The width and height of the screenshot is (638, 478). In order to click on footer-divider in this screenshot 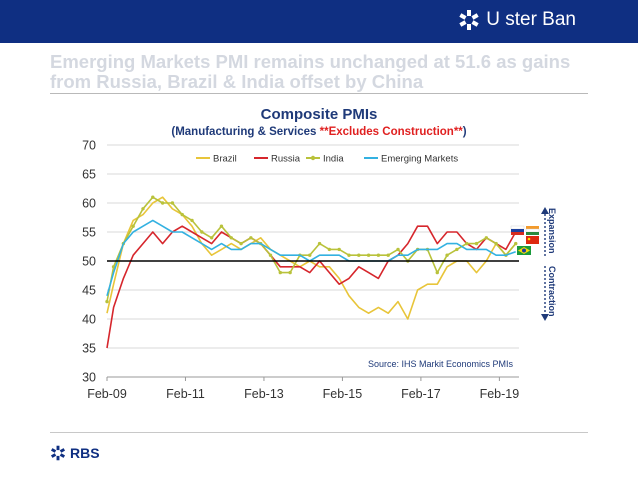, I will do `click(319, 432)`.